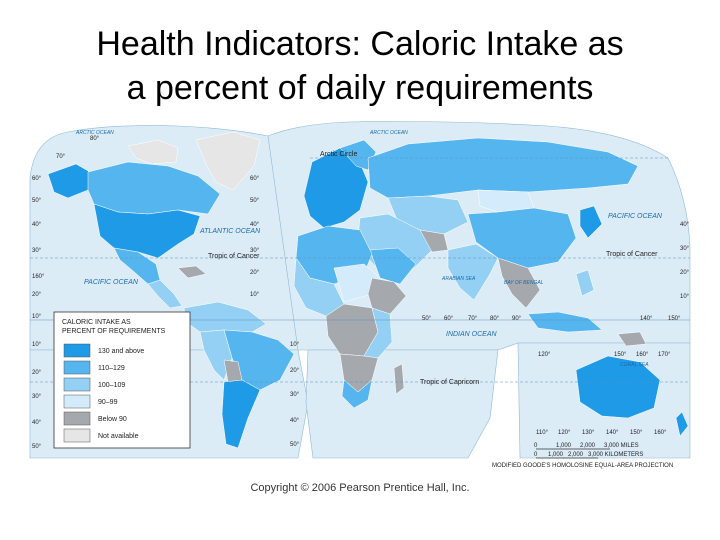 The width and height of the screenshot is (720, 540). What do you see at coordinates (61, 157) in the screenshot?
I see `lat-label: 70°` at bounding box center [61, 157].